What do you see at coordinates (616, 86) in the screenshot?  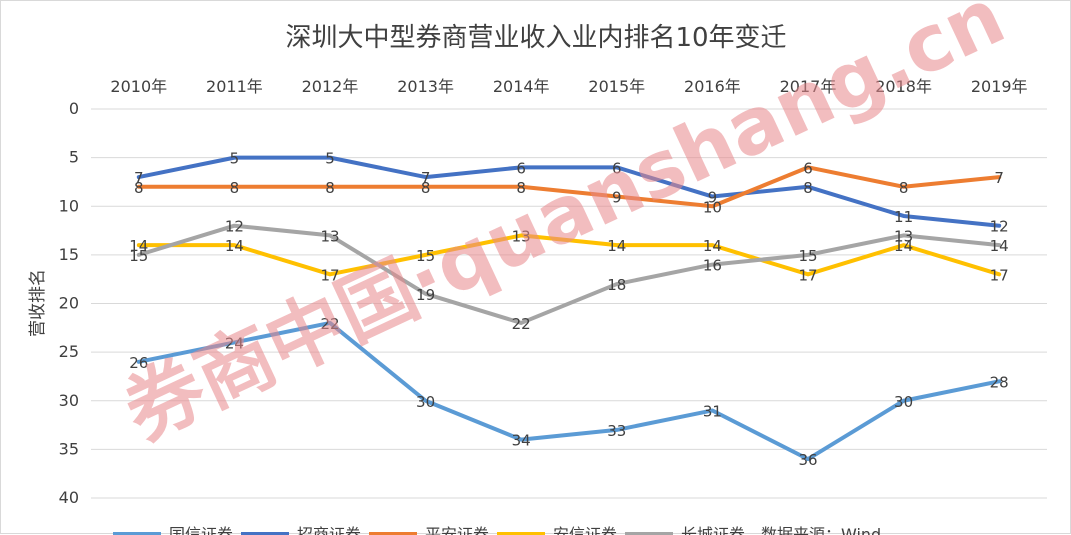 I see `x-tick-label: 2015年` at bounding box center [616, 86].